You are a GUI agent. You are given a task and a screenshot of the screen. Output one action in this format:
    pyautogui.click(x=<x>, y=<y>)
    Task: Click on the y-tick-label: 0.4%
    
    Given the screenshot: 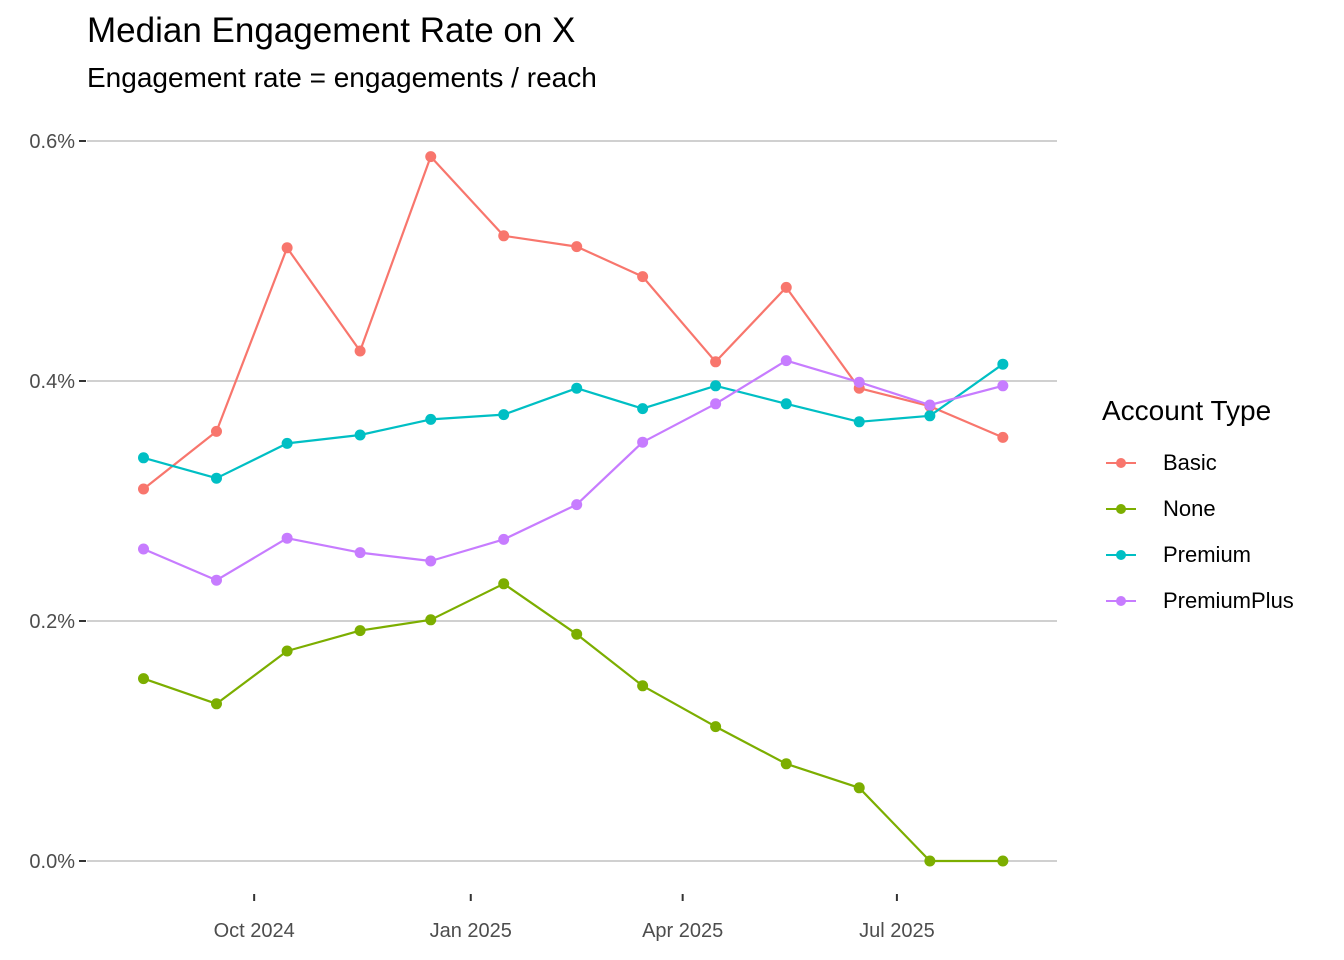 What is the action you would take?
    pyautogui.click(x=52, y=382)
    